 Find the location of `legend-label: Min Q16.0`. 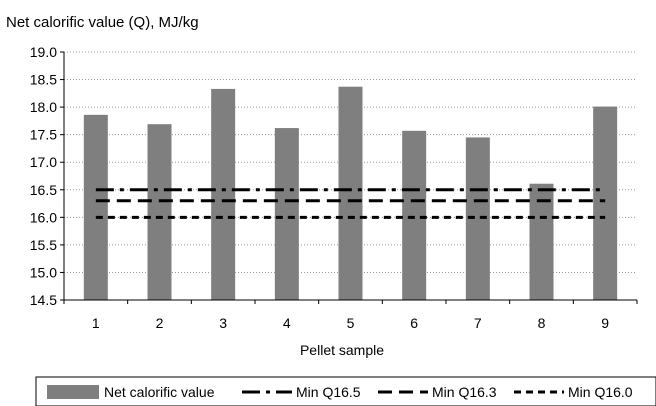

legend-label: Min Q16.0 is located at coordinates (600, 392).